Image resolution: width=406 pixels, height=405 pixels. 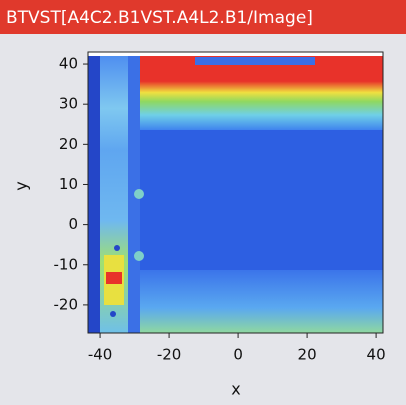 What do you see at coordinates (68, 104) in the screenshot?
I see `y-tick-label: 30` at bounding box center [68, 104].